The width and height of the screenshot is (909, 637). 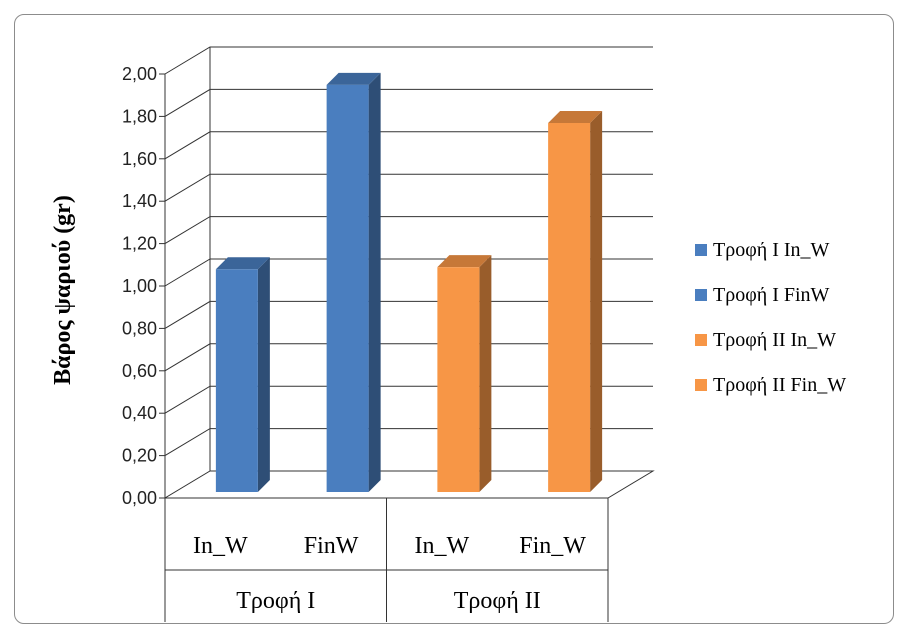 I want to click on y-tick-label: 0,20, so click(x=139, y=456).